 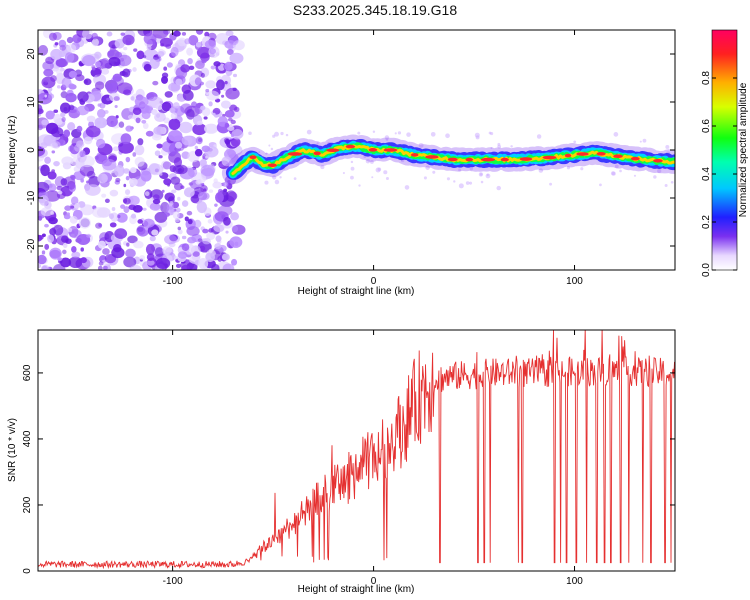 I want to click on colorbar-tick-label: 0.0, so click(x=706, y=270).